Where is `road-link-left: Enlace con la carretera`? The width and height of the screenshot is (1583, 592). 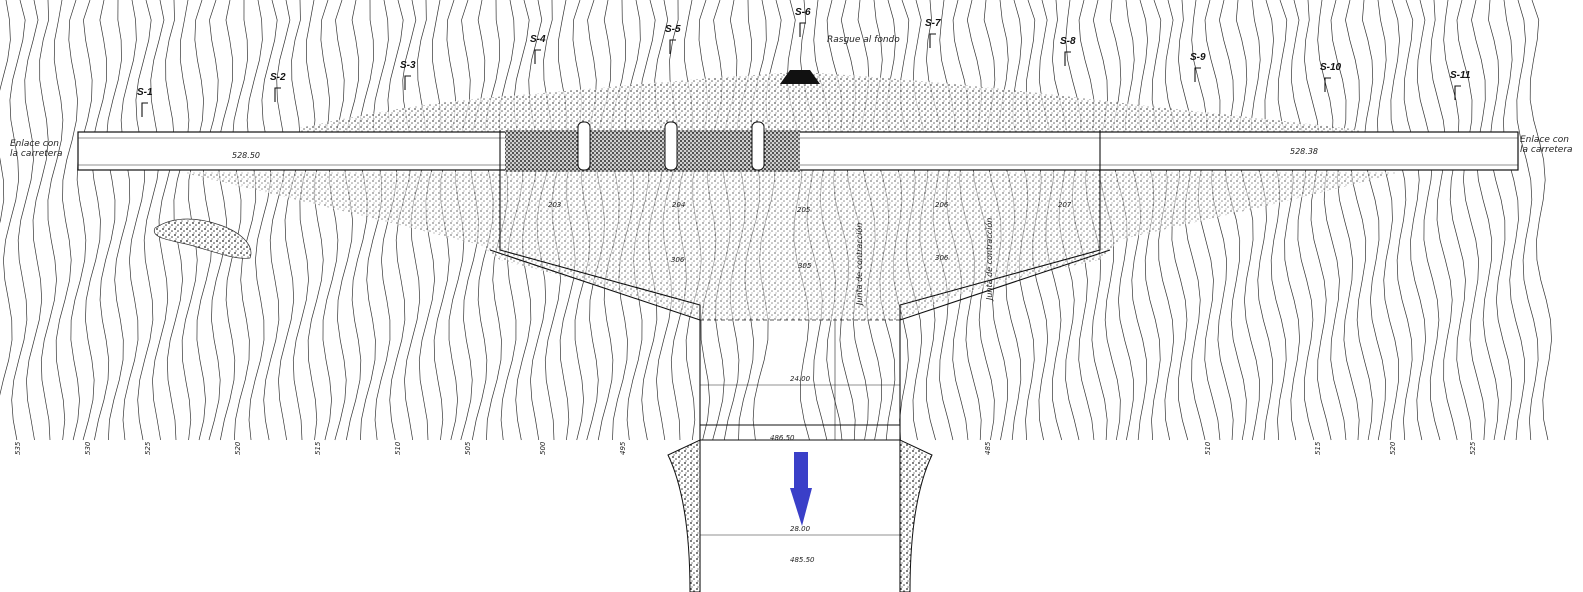
road-link-left: Enlace con la carretera is located at coordinates (36, 149).